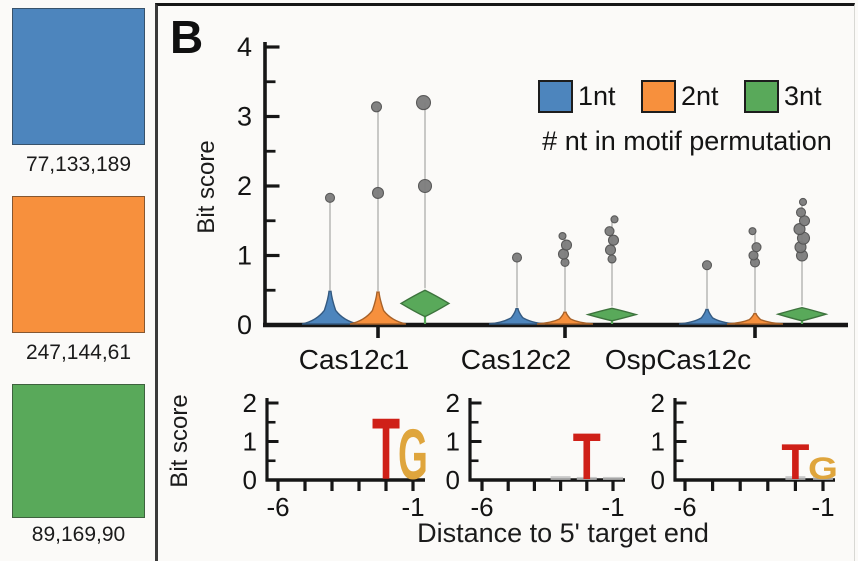 The height and width of the screenshot is (561, 858). What do you see at coordinates (78, 264) in the screenshot?
I see `color-swatch-orange` at bounding box center [78, 264].